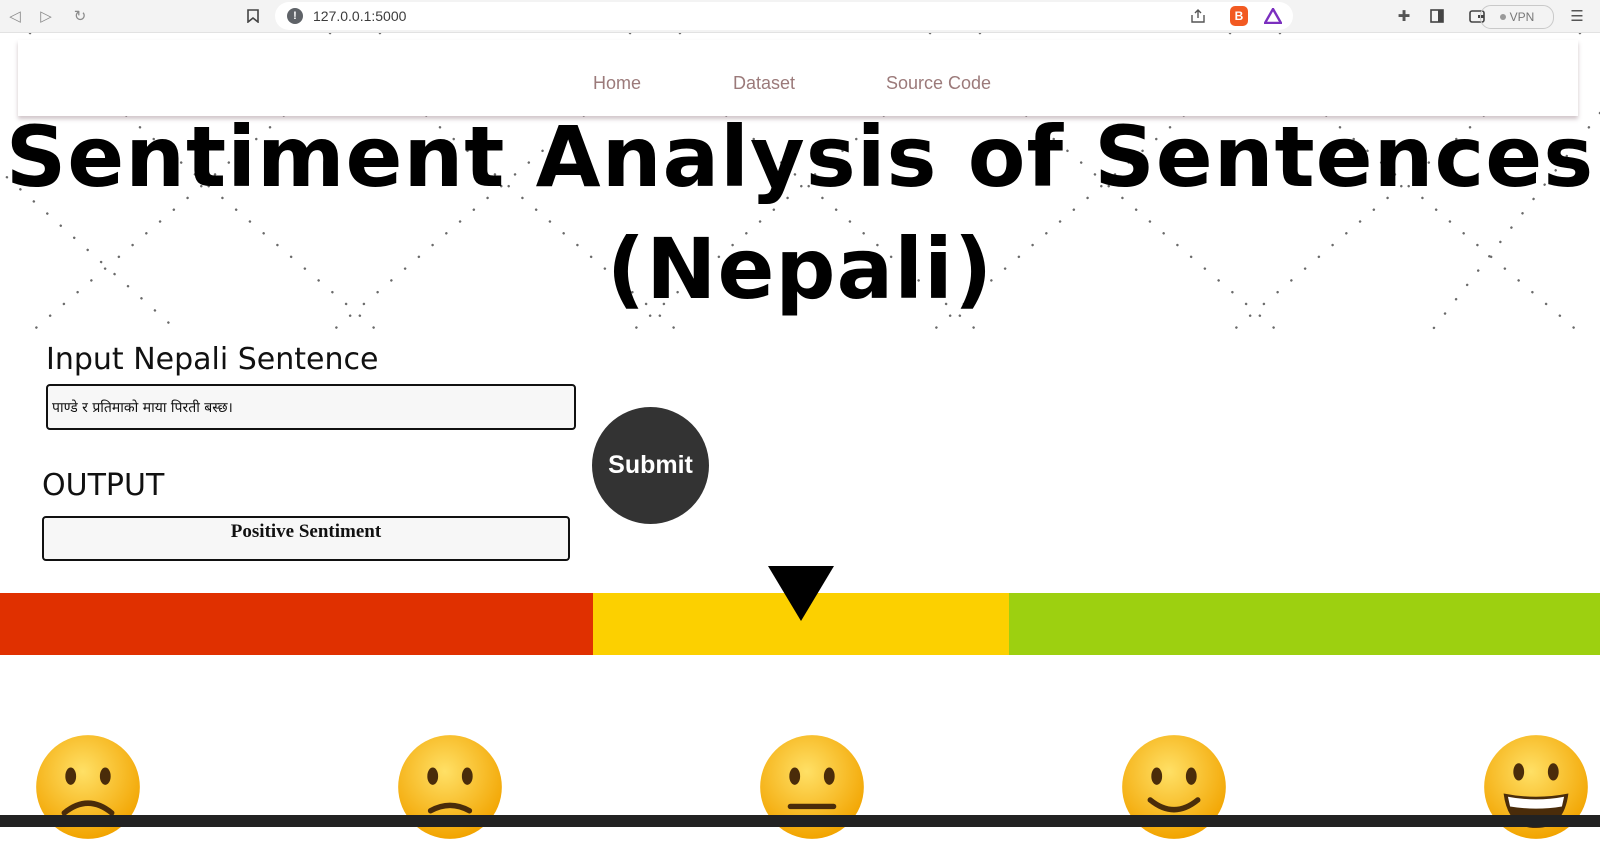 The width and height of the screenshot is (1600, 841). I want to click on slightly-smiling-face-icon, so click(1174, 787).